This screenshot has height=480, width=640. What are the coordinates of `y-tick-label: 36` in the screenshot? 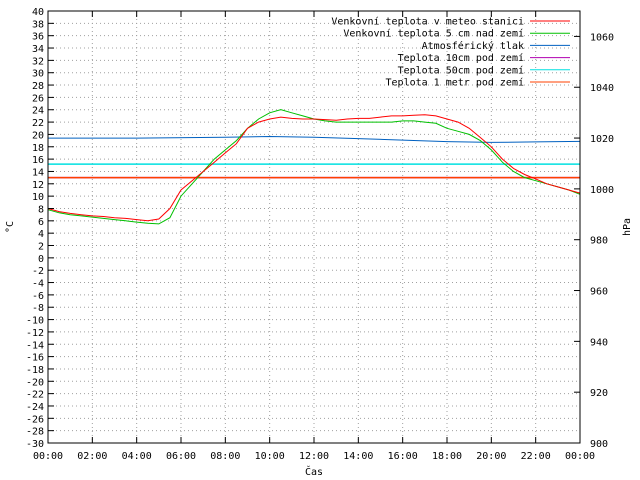 It's located at (38, 37).